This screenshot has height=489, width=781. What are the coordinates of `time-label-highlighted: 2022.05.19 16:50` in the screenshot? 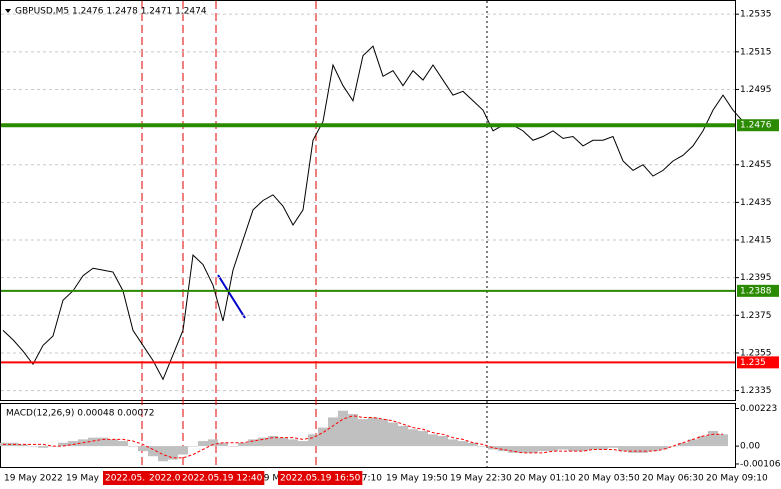 It's located at (320, 479).